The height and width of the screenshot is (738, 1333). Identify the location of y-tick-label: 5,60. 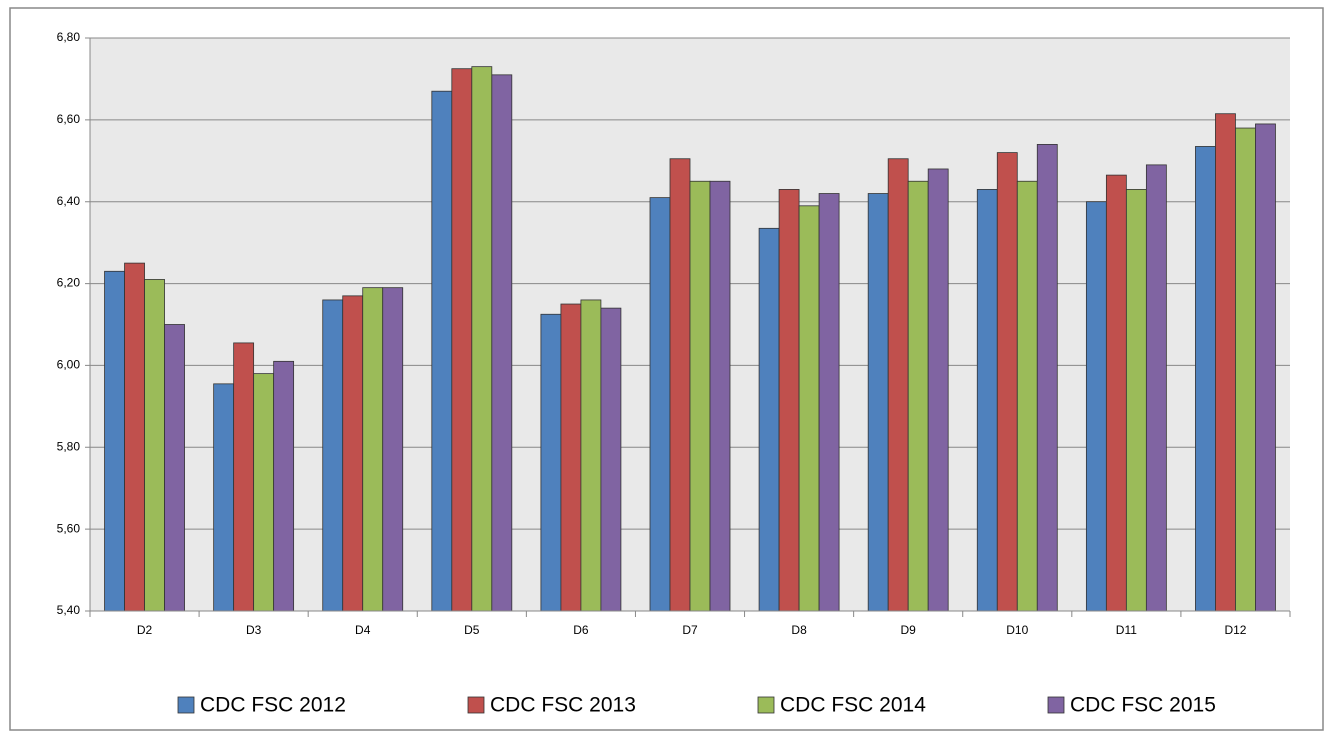
(69, 528).